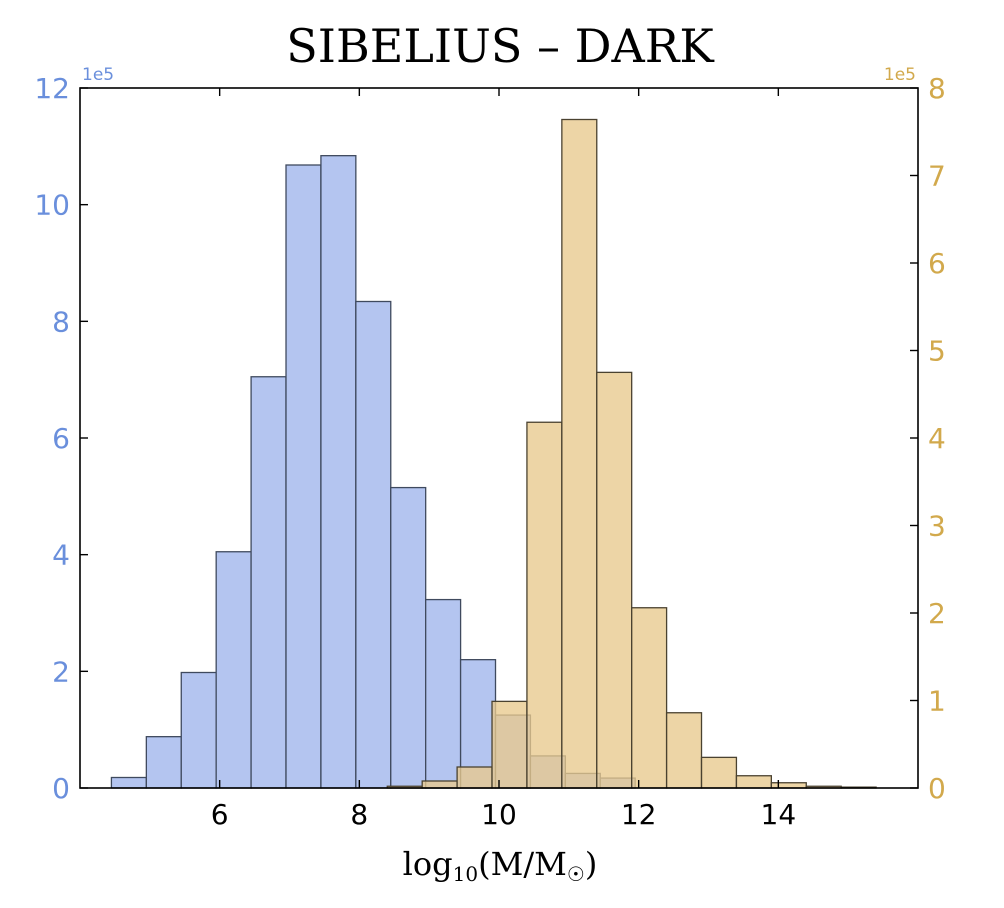 The height and width of the screenshot is (908, 1004). What do you see at coordinates (937, 438) in the screenshot?
I see `y-right-tick-label: 4` at bounding box center [937, 438].